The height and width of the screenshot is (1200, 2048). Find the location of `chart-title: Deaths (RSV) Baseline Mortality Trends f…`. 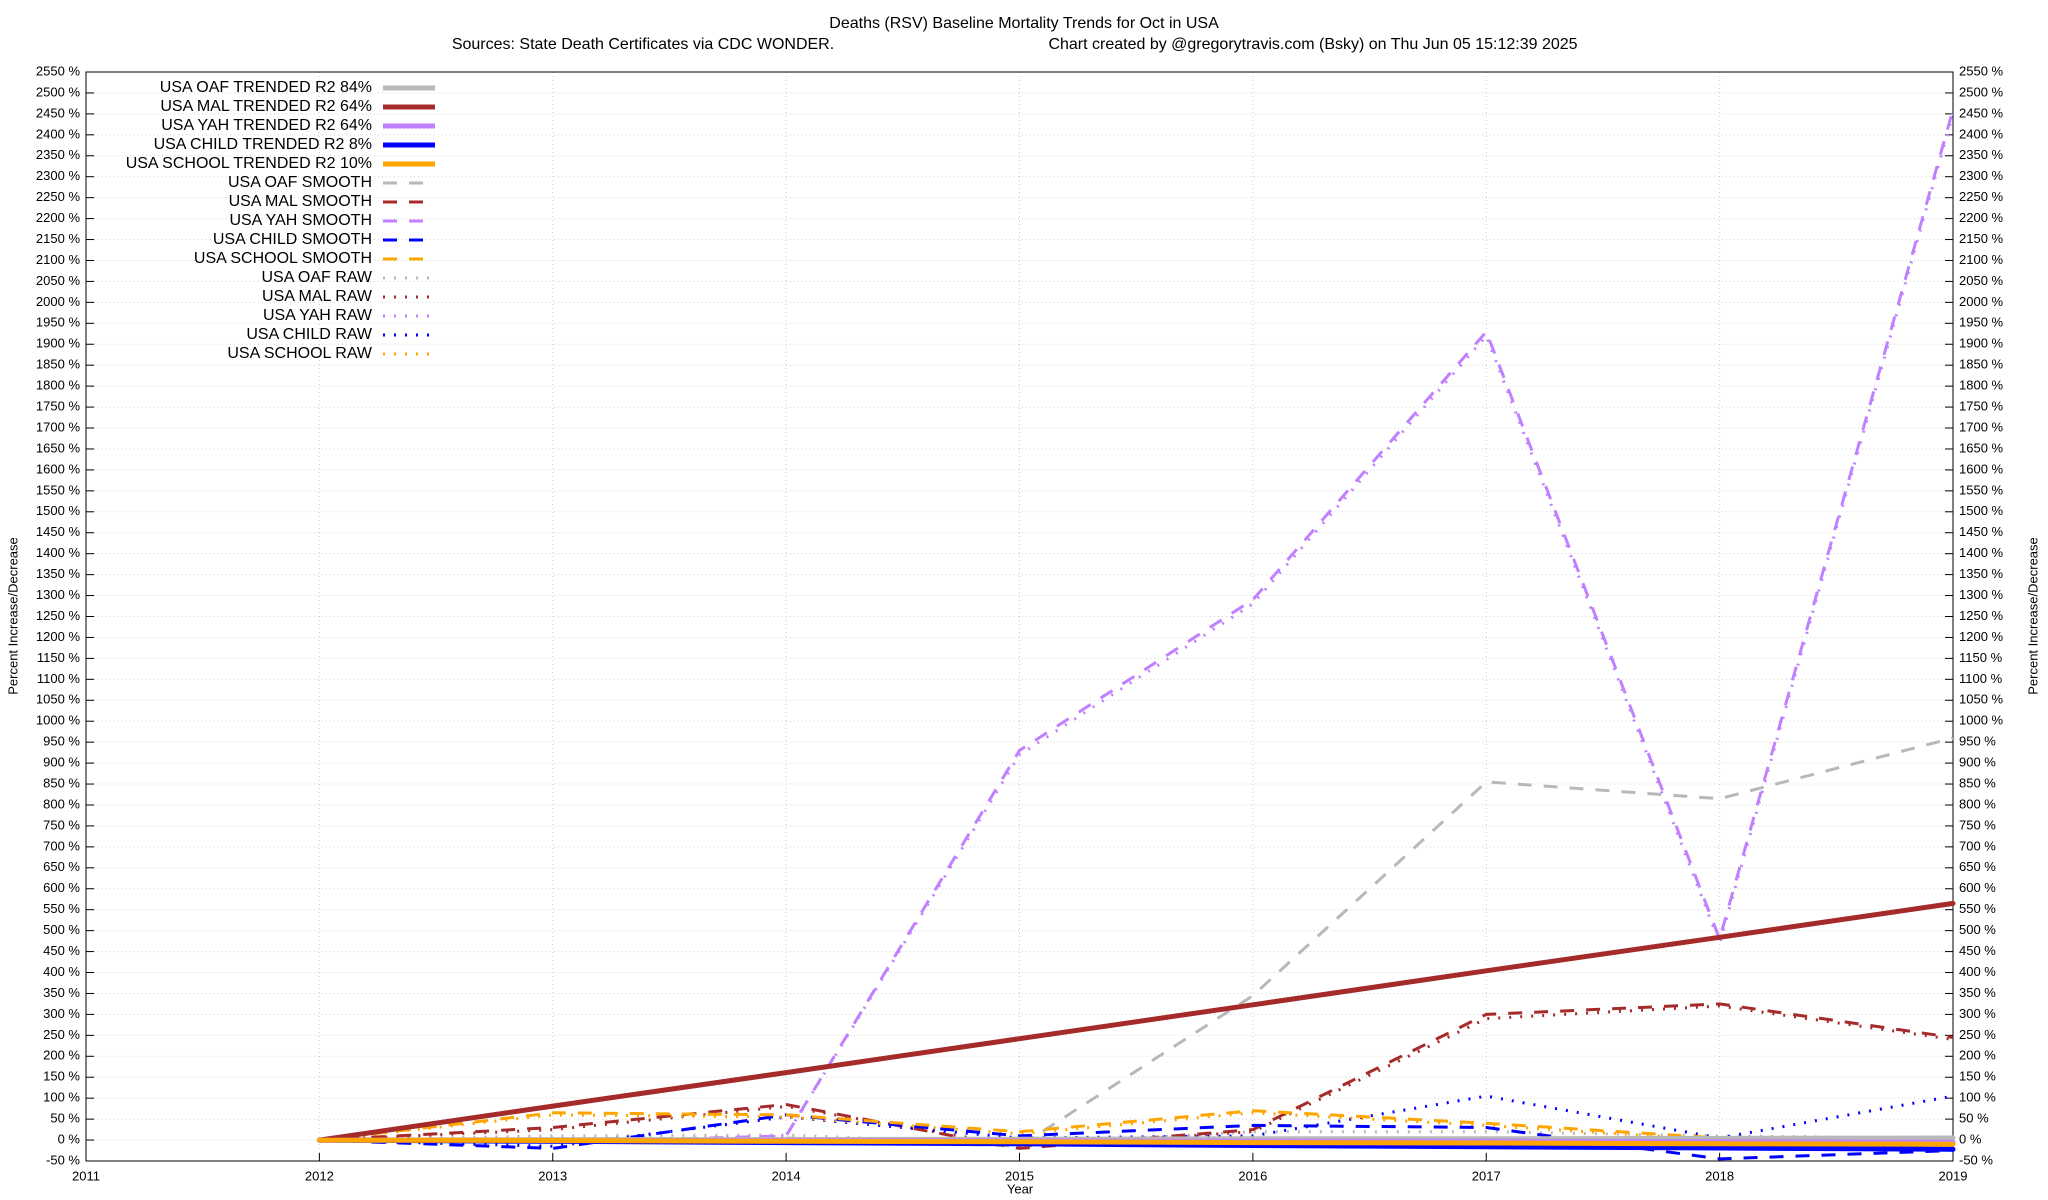

chart-title: Deaths (RSV) Baseline Mortality Trends f… is located at coordinates (1024, 23).